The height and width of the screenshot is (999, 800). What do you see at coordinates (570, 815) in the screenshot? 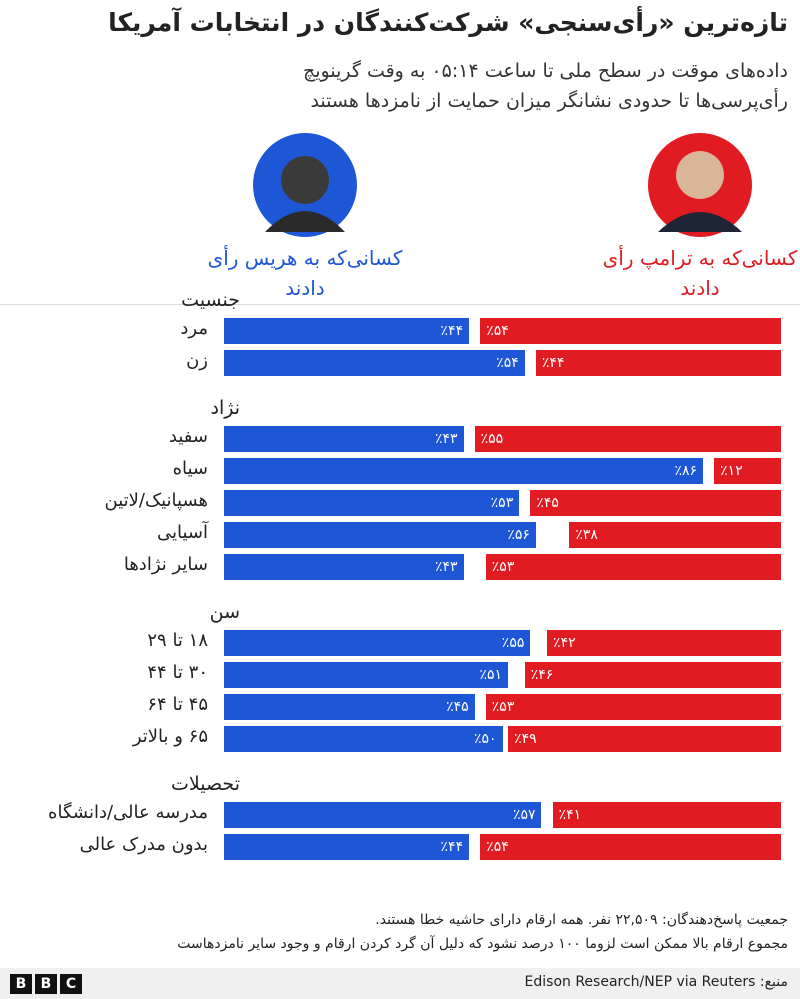
I see `value-label: ٪۴۱` at bounding box center [570, 815].